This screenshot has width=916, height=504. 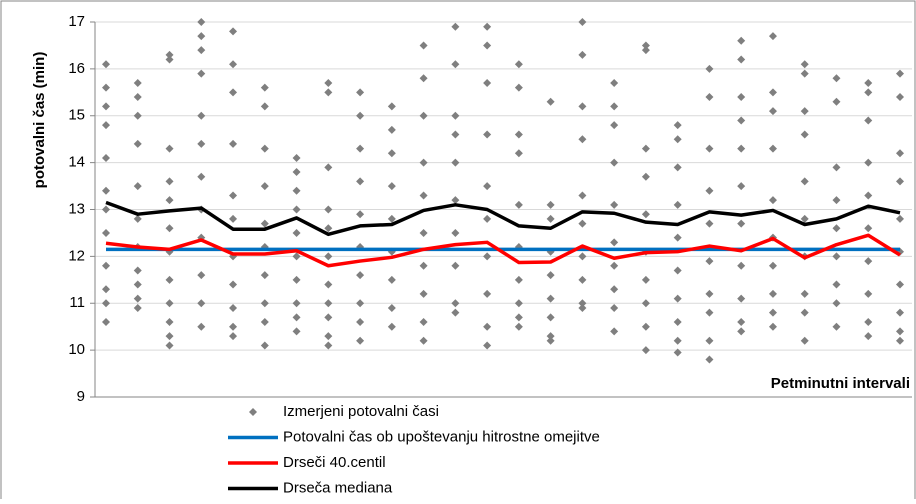 I want to click on line-series, so click(x=503, y=250).